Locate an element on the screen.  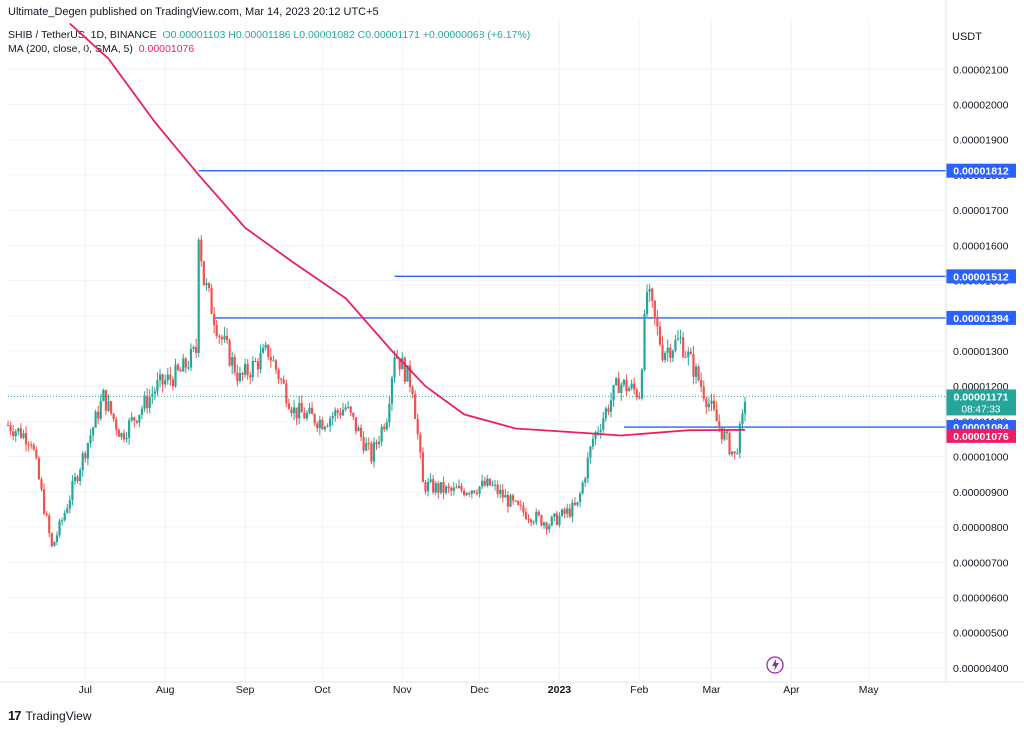
ma-tag is located at coordinates (981, 435).